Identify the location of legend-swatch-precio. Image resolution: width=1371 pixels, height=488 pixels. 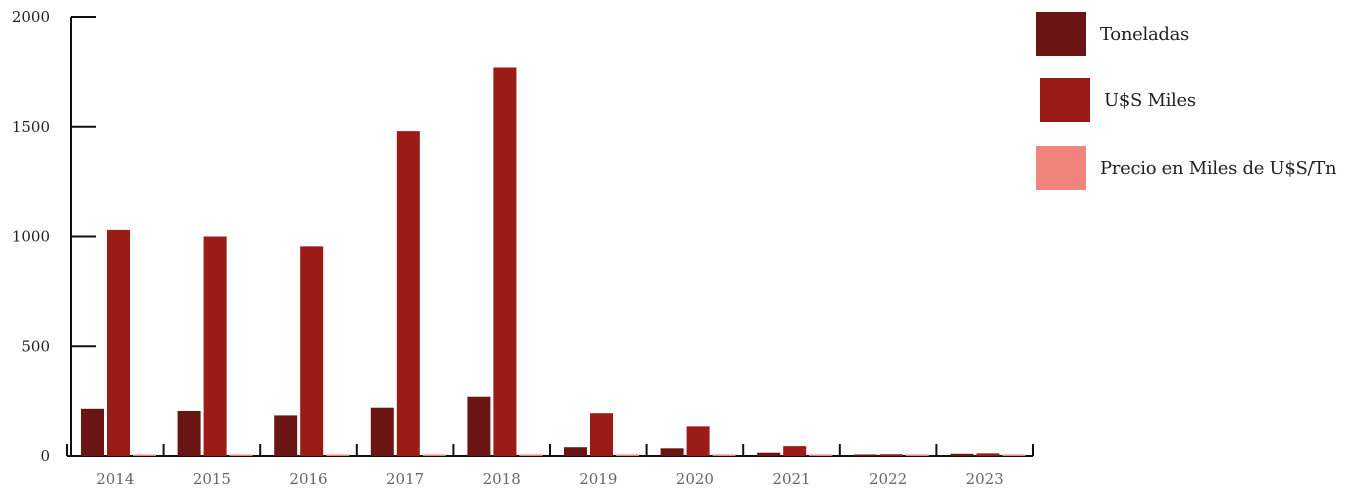
(1061, 168).